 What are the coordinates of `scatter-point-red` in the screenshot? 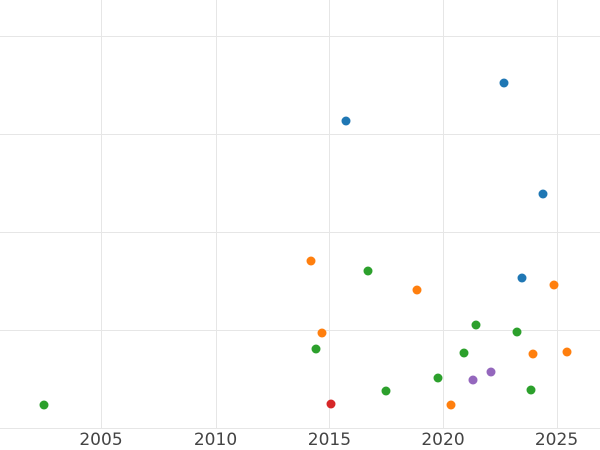 It's located at (331, 404).